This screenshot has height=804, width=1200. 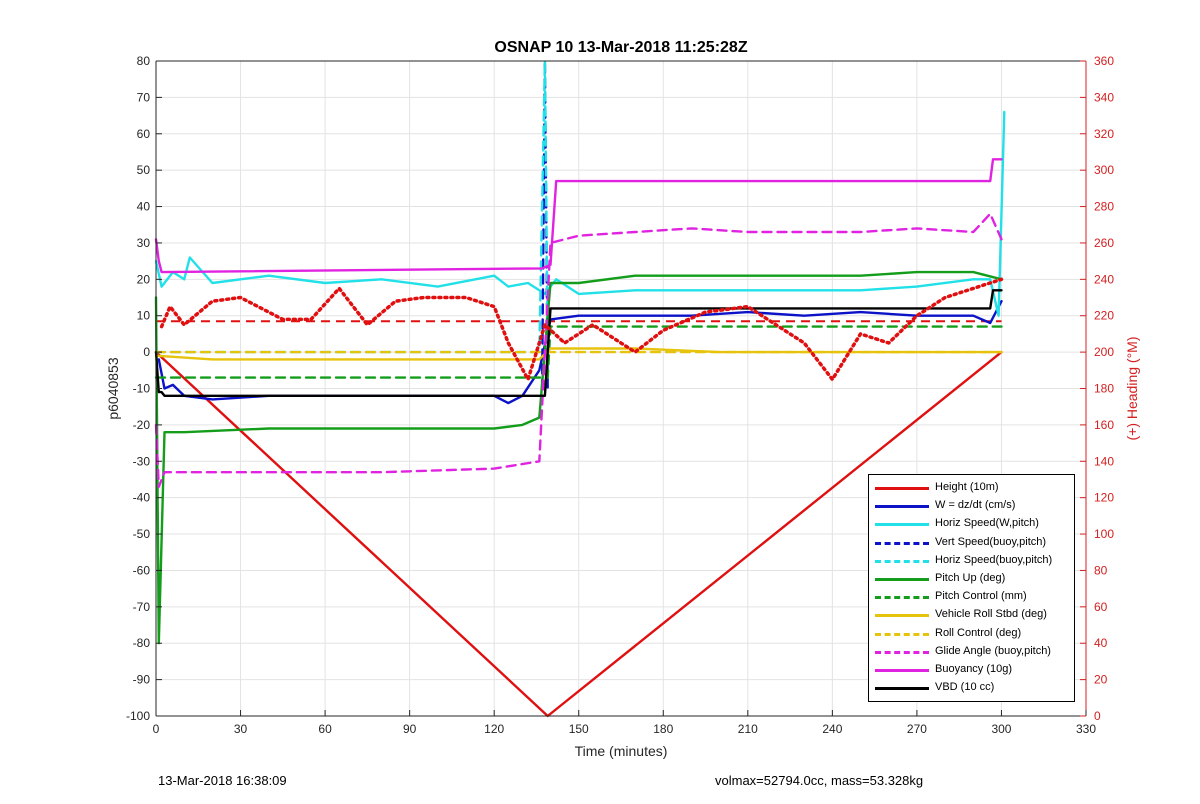 What do you see at coordinates (142, 570) in the screenshot?
I see `y-tick-label: -60` at bounding box center [142, 570].